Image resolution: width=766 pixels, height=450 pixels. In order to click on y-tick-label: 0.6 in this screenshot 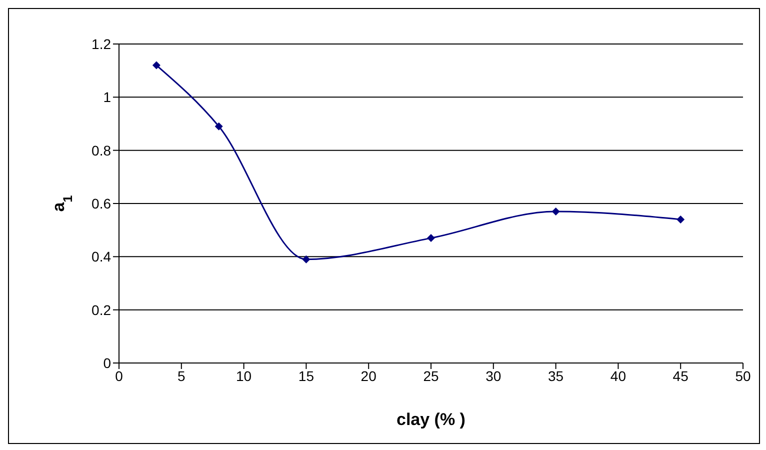, I will do `click(102, 203)`.